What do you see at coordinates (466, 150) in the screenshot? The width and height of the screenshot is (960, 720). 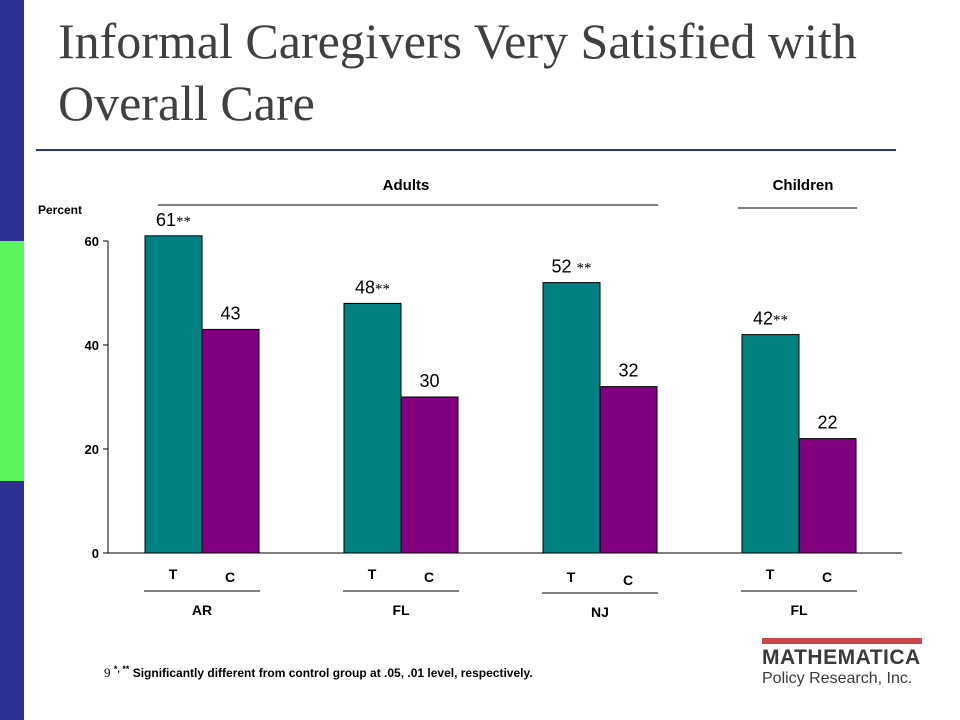 I see `title-divider` at bounding box center [466, 150].